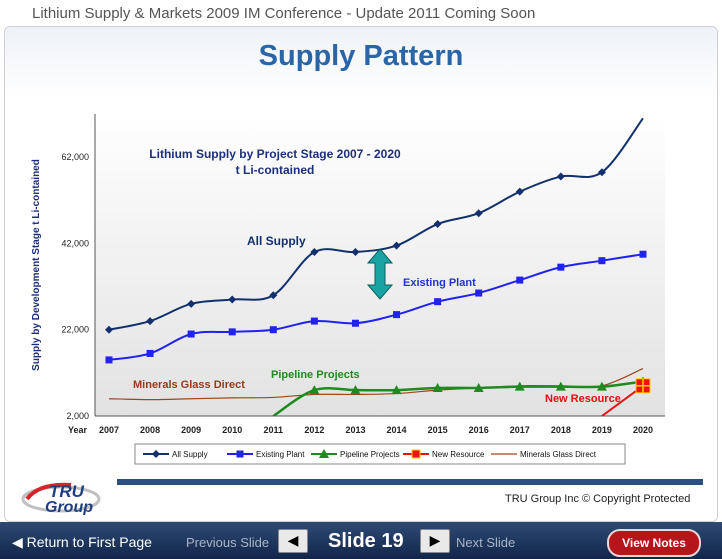 The image size is (722, 559). Describe the element at coordinates (361, 56) in the screenshot. I see `slide-title: Supply Pattern` at that location.